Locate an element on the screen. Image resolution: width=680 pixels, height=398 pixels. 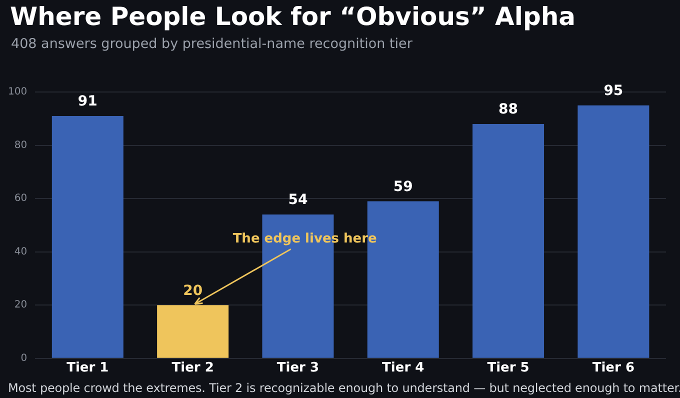
x-tick-label: Tier 5 is located at coordinates (508, 368).